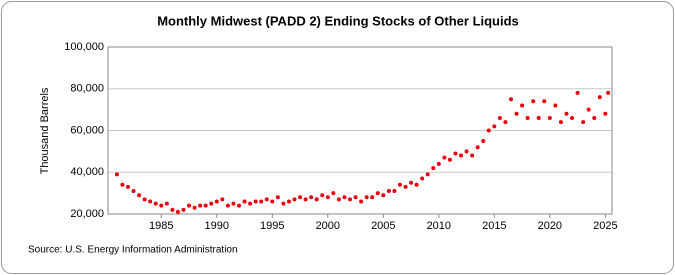 The width and height of the screenshot is (675, 275). Describe the element at coordinates (87, 214) in the screenshot. I see `y-tick-label: 20,000` at that location.